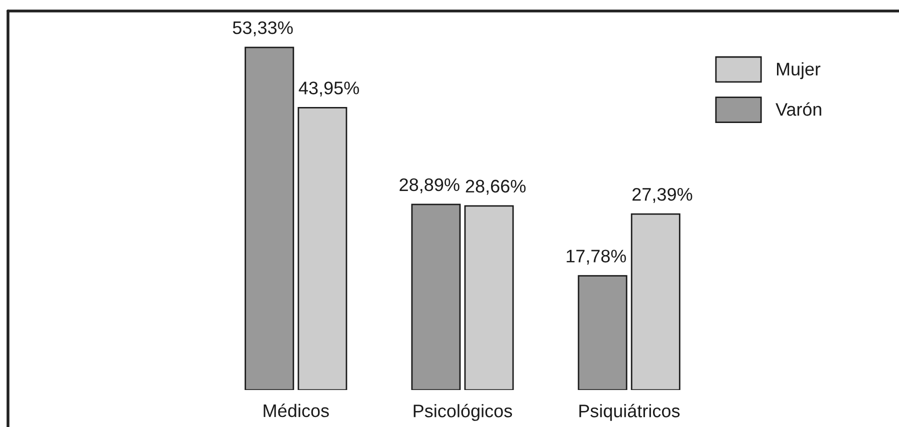 This screenshot has width=899, height=427. I want to click on x-tick-label: Psicológicos, so click(463, 412).